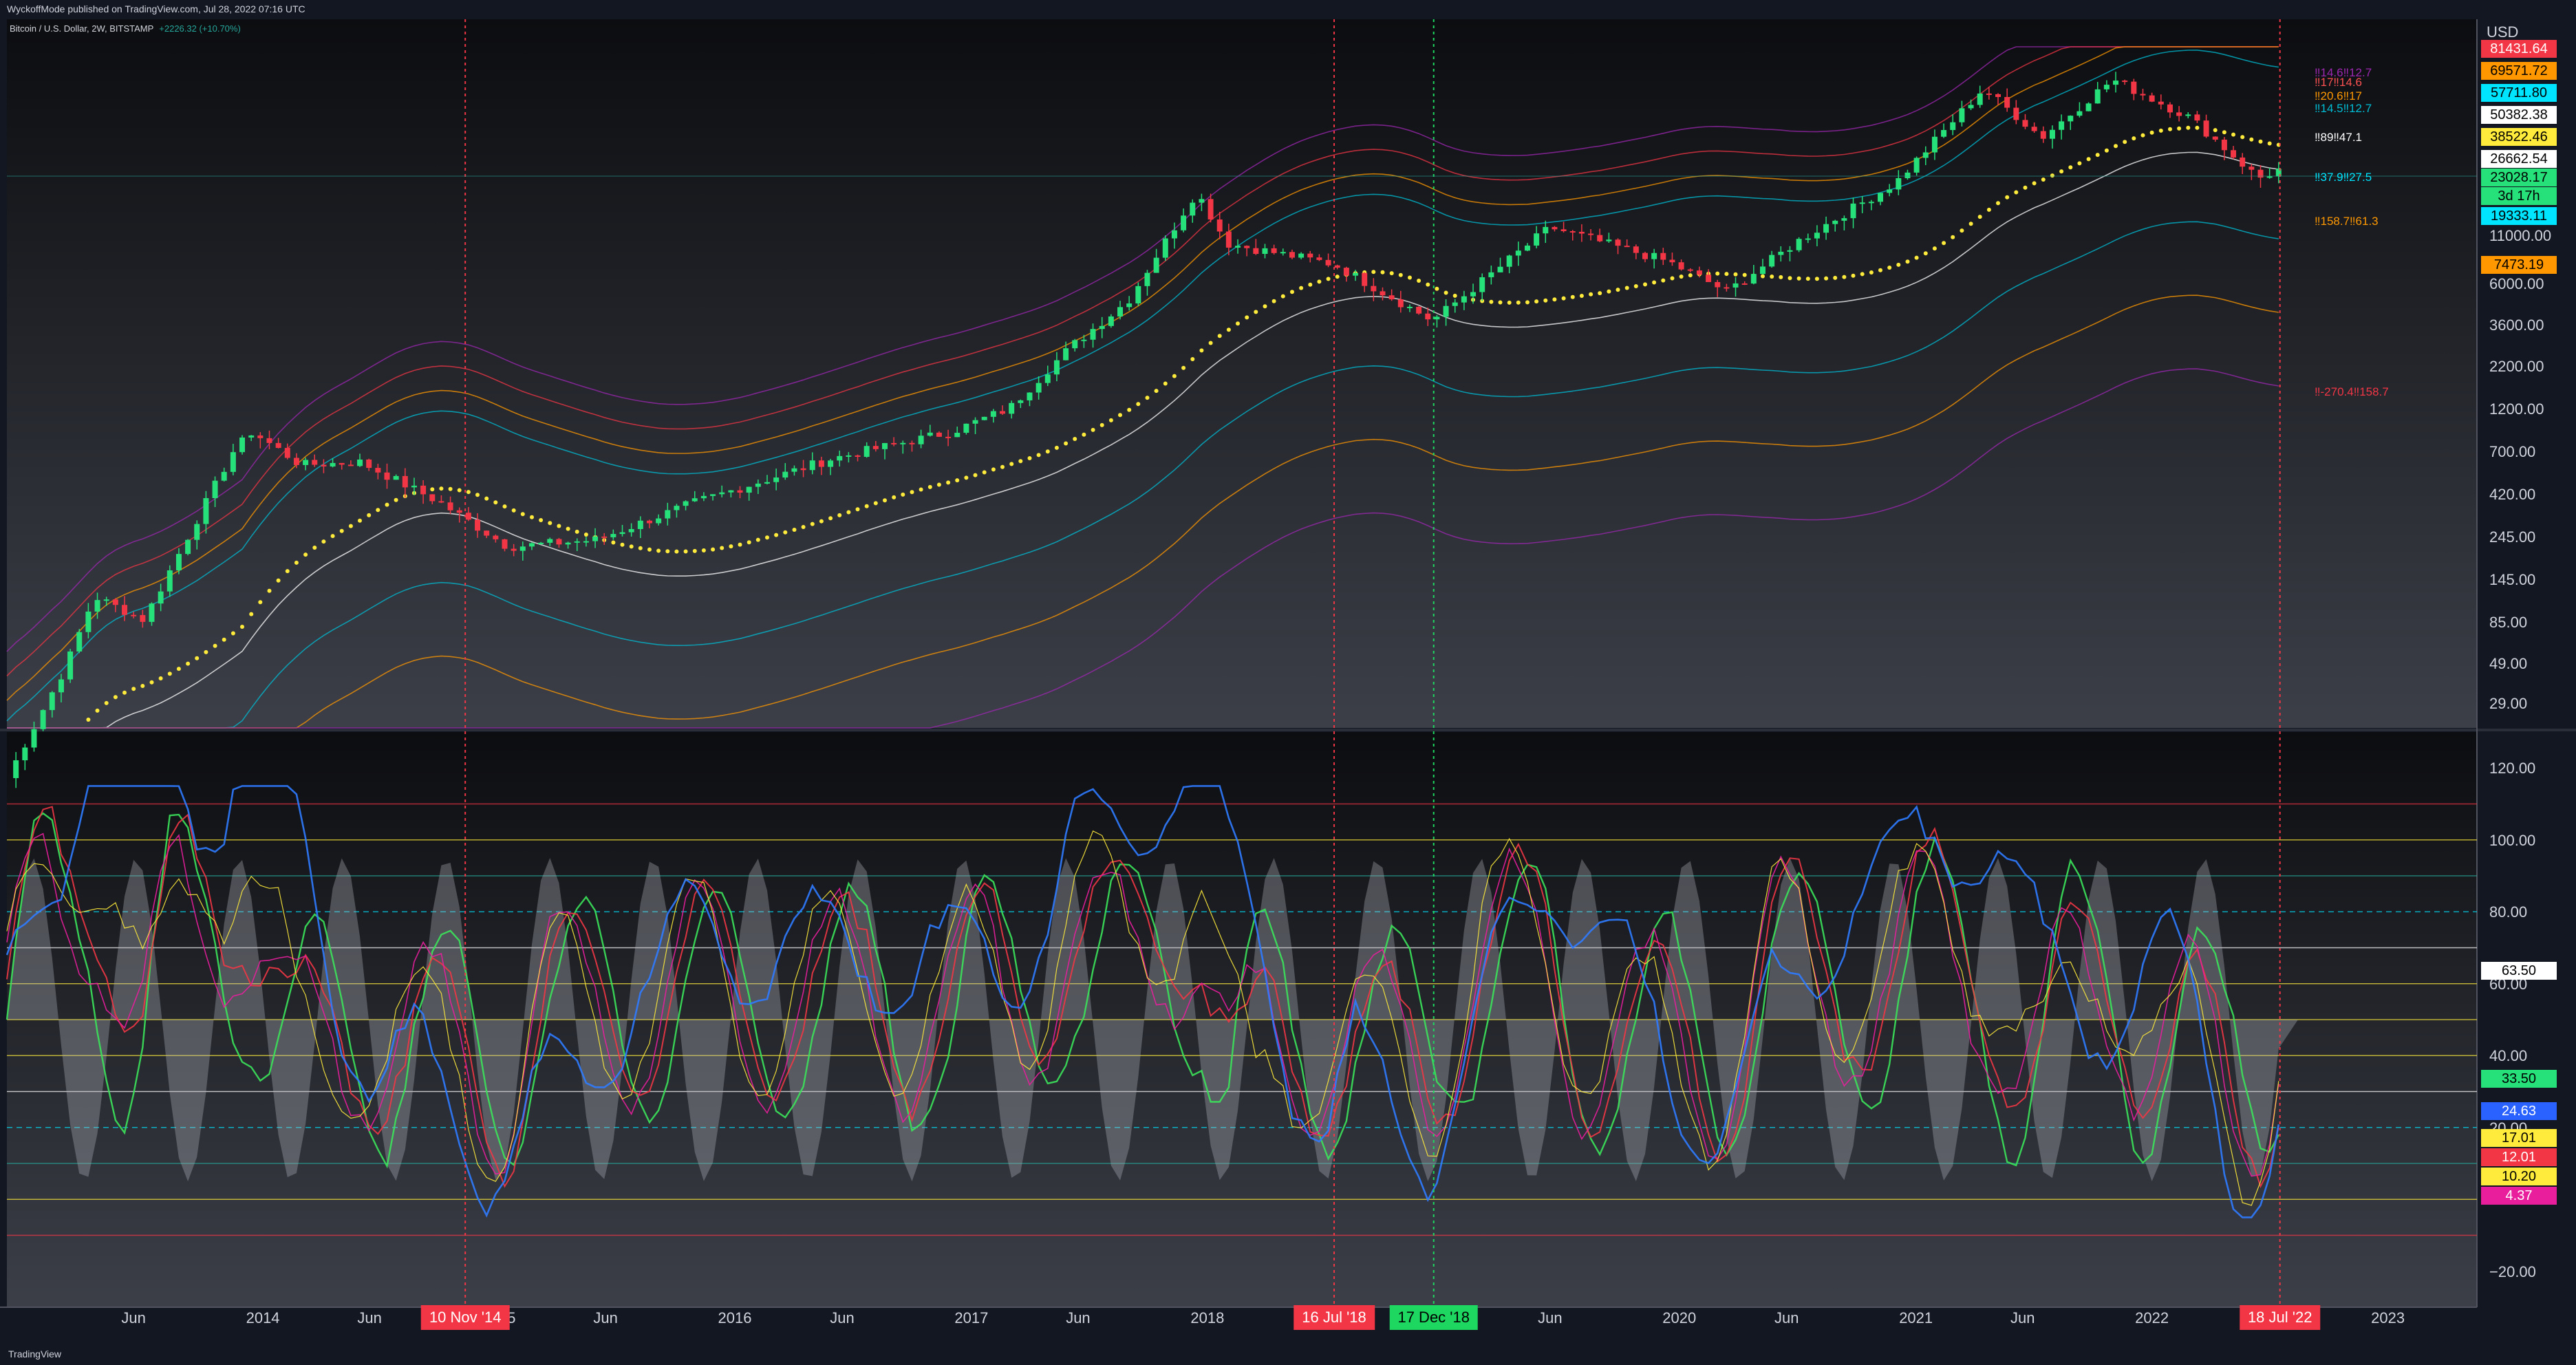 The image size is (2576, 1365). I want to click on time-axis-label: 2014, so click(263, 1317).